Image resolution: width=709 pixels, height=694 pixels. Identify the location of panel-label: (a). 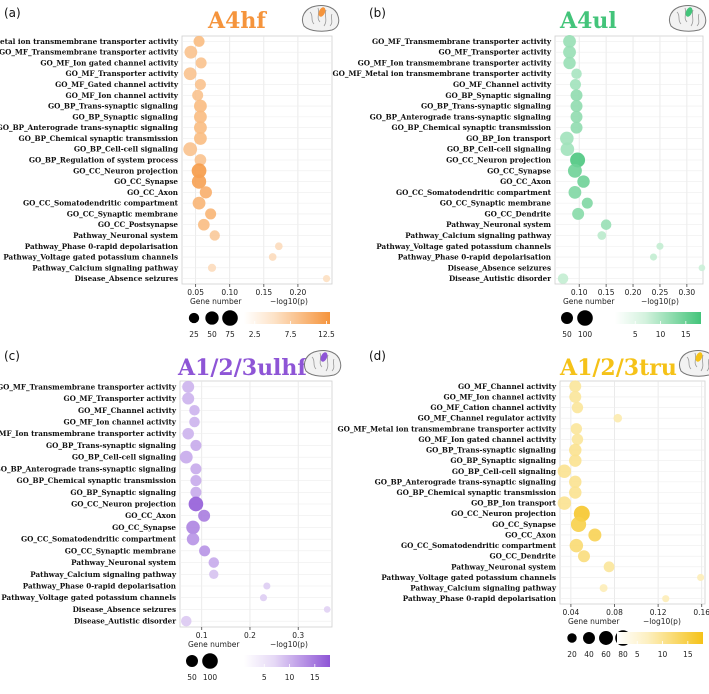
(12, 13).